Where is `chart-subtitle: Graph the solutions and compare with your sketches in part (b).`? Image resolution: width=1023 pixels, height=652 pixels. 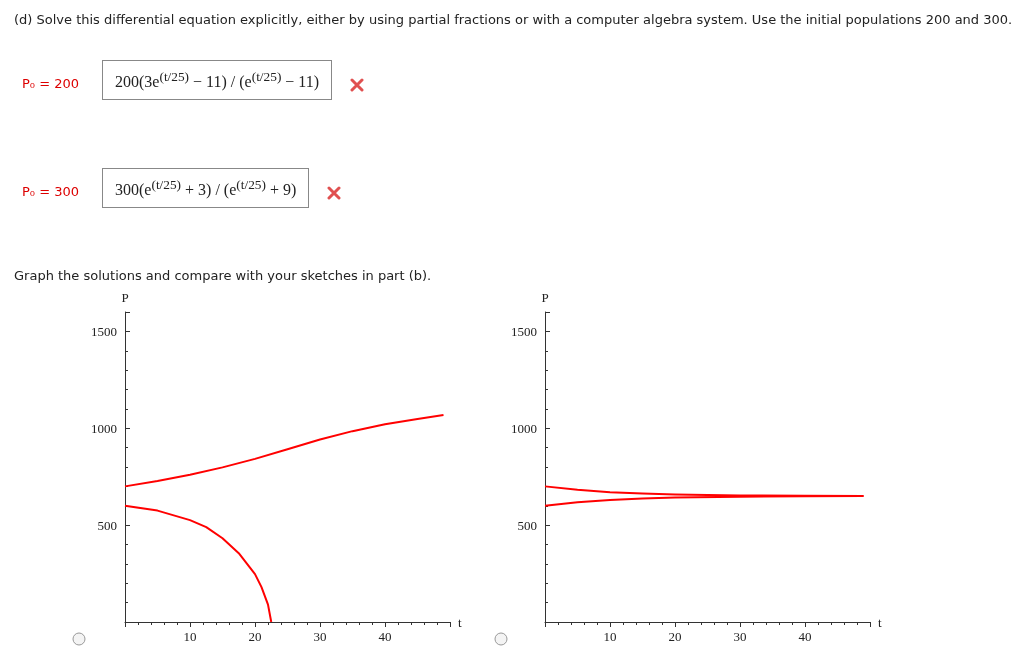 chart-subtitle: Graph the solutions and compare with your sketches in part (b). is located at coordinates (223, 275).